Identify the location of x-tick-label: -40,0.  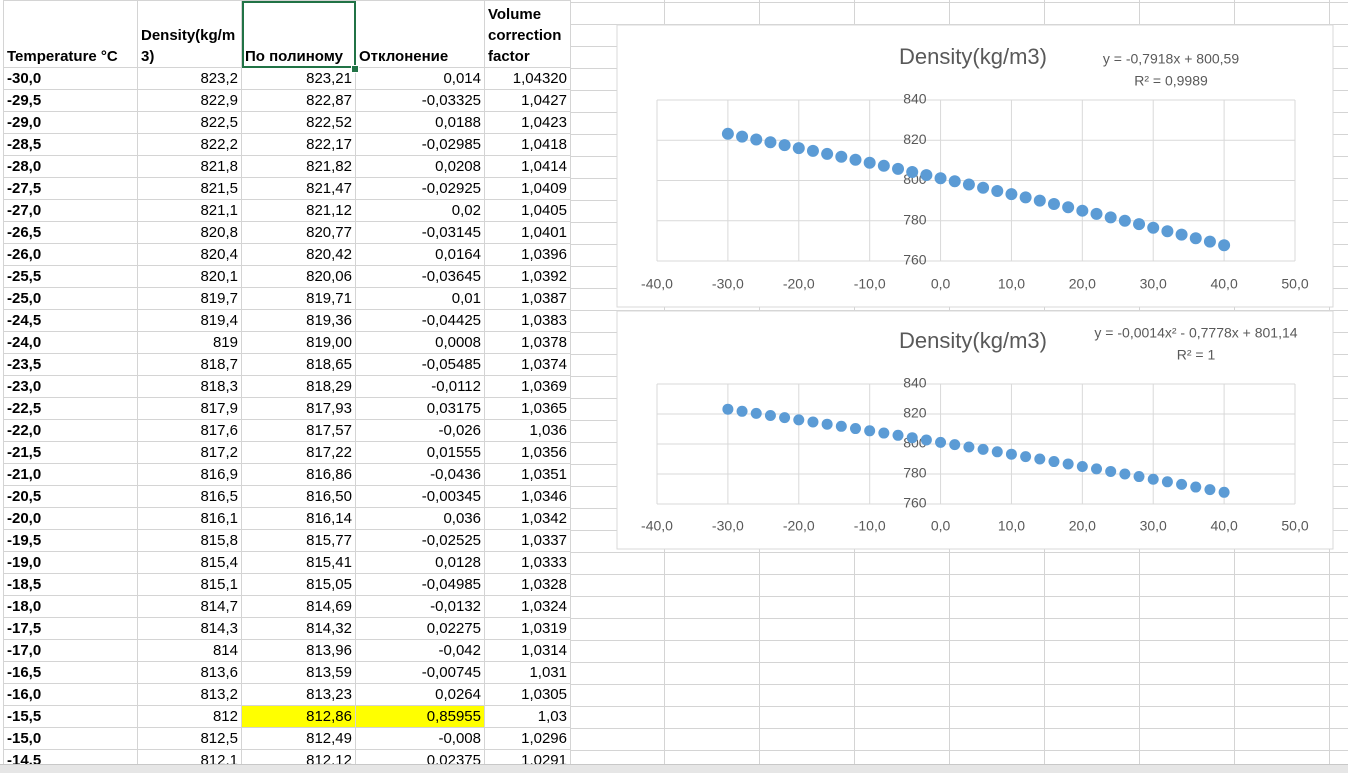
(657, 526).